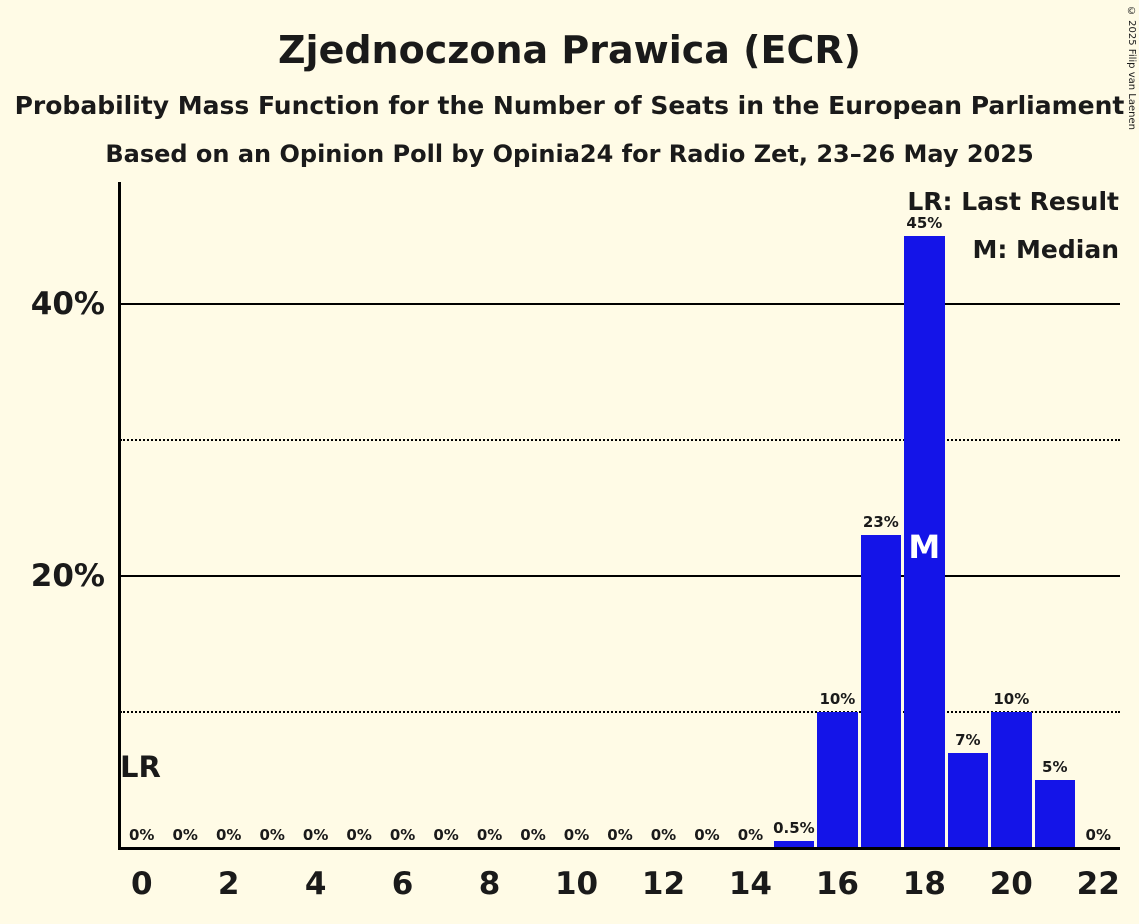  What do you see at coordinates (402, 835) in the screenshot?
I see `bar-value-label-seat-6: 0%` at bounding box center [402, 835].